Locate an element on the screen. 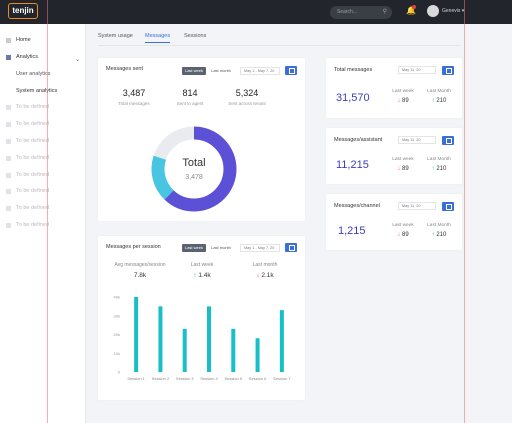 The image size is (512, 423). stat-value: ↓ 2.1k is located at coordinates (265, 275).